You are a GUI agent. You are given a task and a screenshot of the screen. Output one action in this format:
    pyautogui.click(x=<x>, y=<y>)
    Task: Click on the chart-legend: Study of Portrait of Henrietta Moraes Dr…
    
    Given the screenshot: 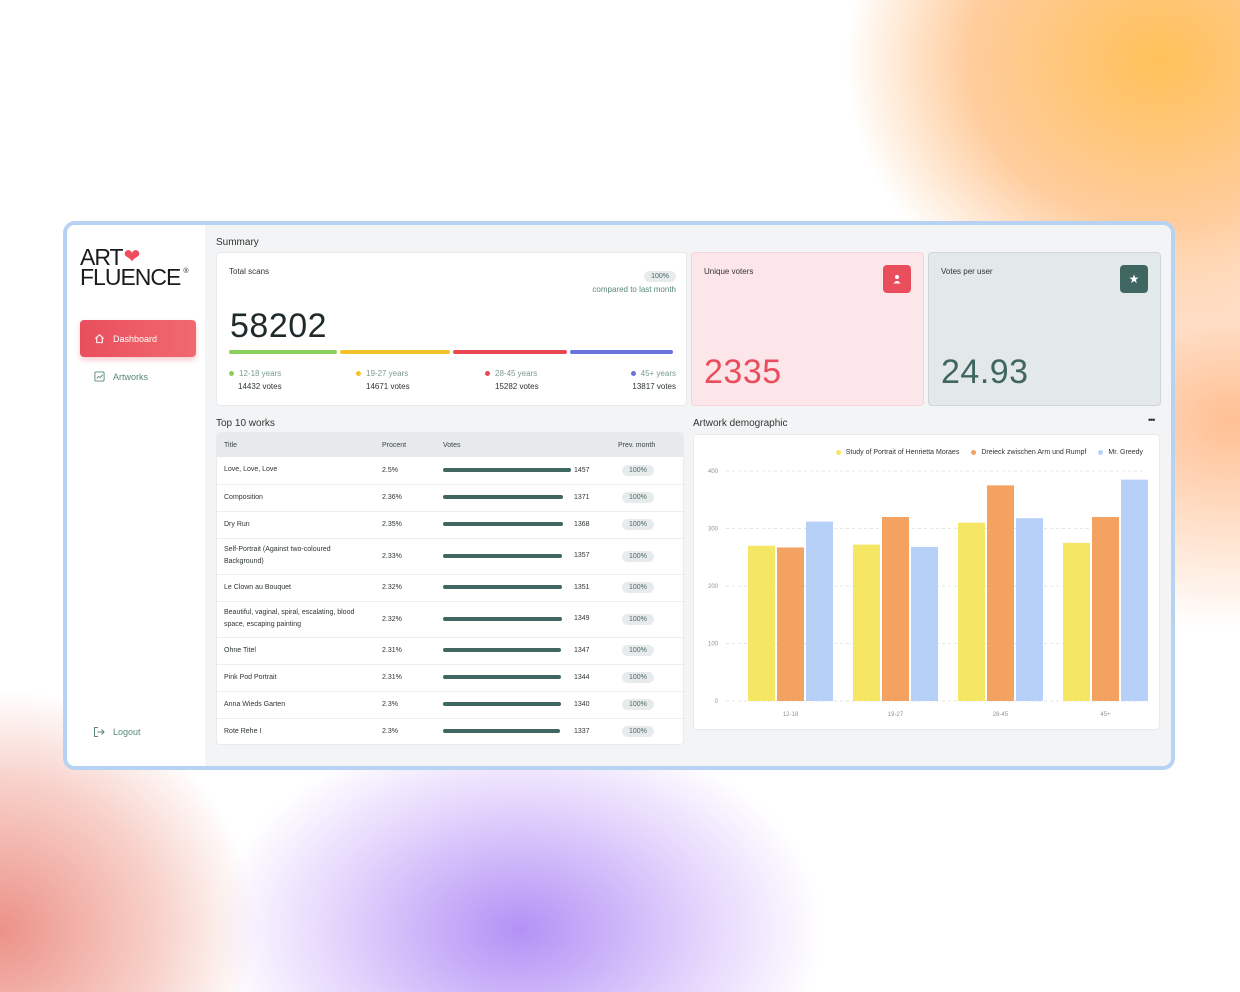 What is the action you would take?
    pyautogui.click(x=989, y=452)
    